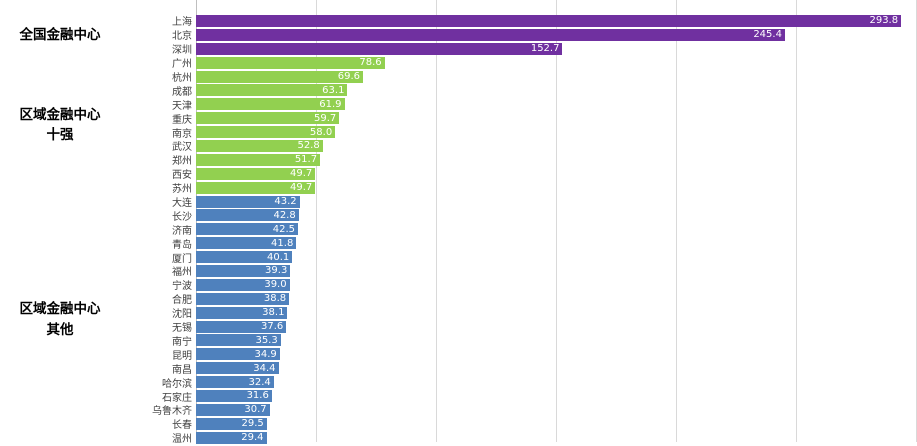 Image resolution: width=917 pixels, height=446 pixels. I want to click on bar-row: 南京 58.0, so click(518, 132).